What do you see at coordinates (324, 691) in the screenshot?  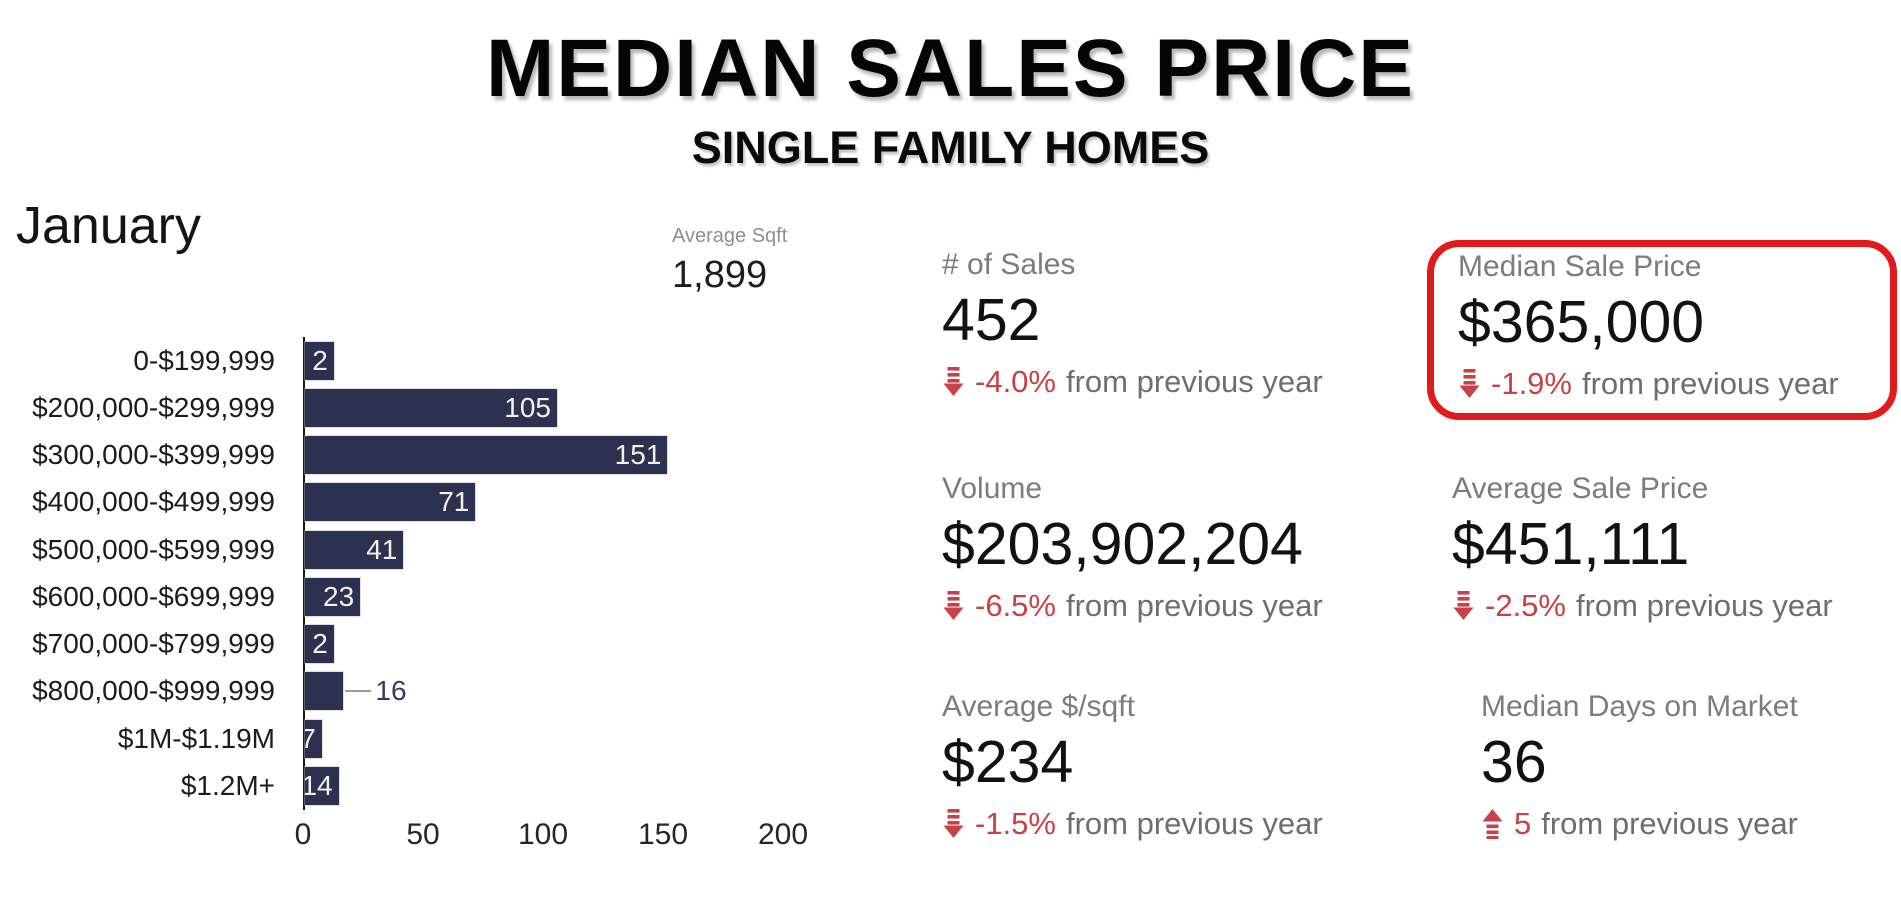 I see `bar` at bounding box center [324, 691].